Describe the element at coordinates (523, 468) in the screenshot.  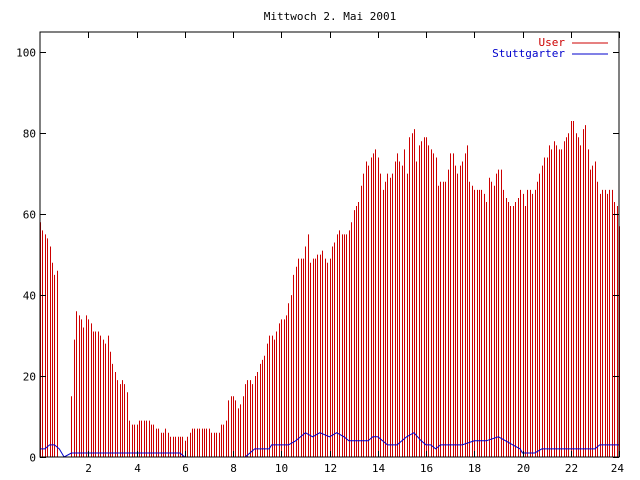
I see `xtick-label-20: 20` at that location.